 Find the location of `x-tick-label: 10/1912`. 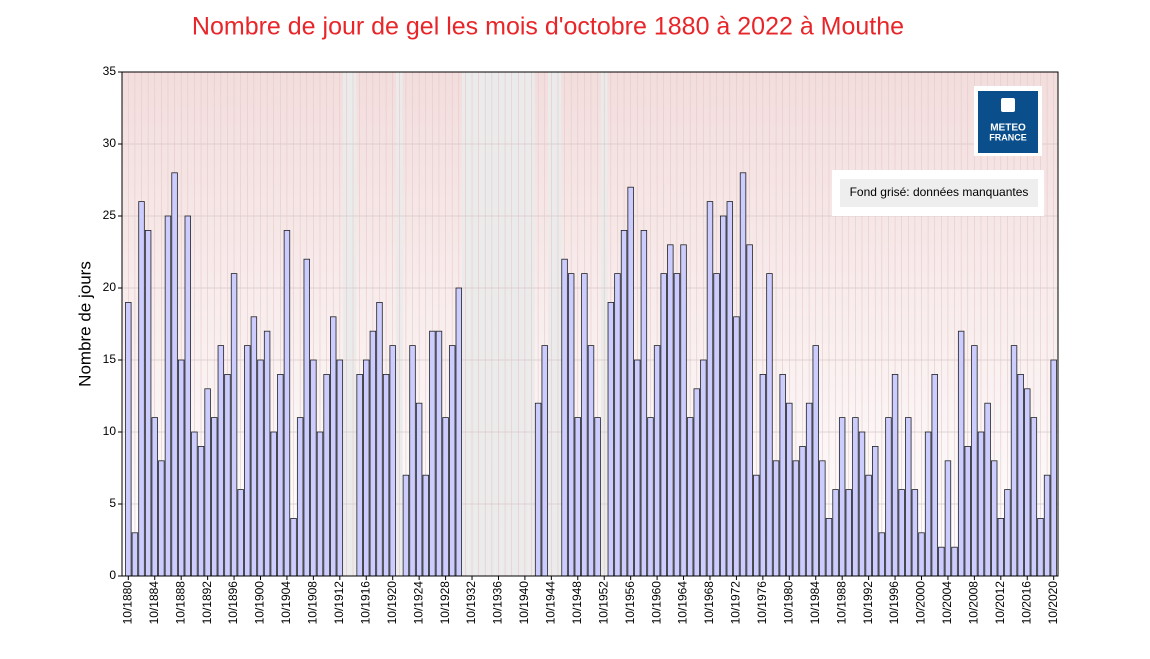

x-tick-label: 10/1912 is located at coordinates (339, 603).